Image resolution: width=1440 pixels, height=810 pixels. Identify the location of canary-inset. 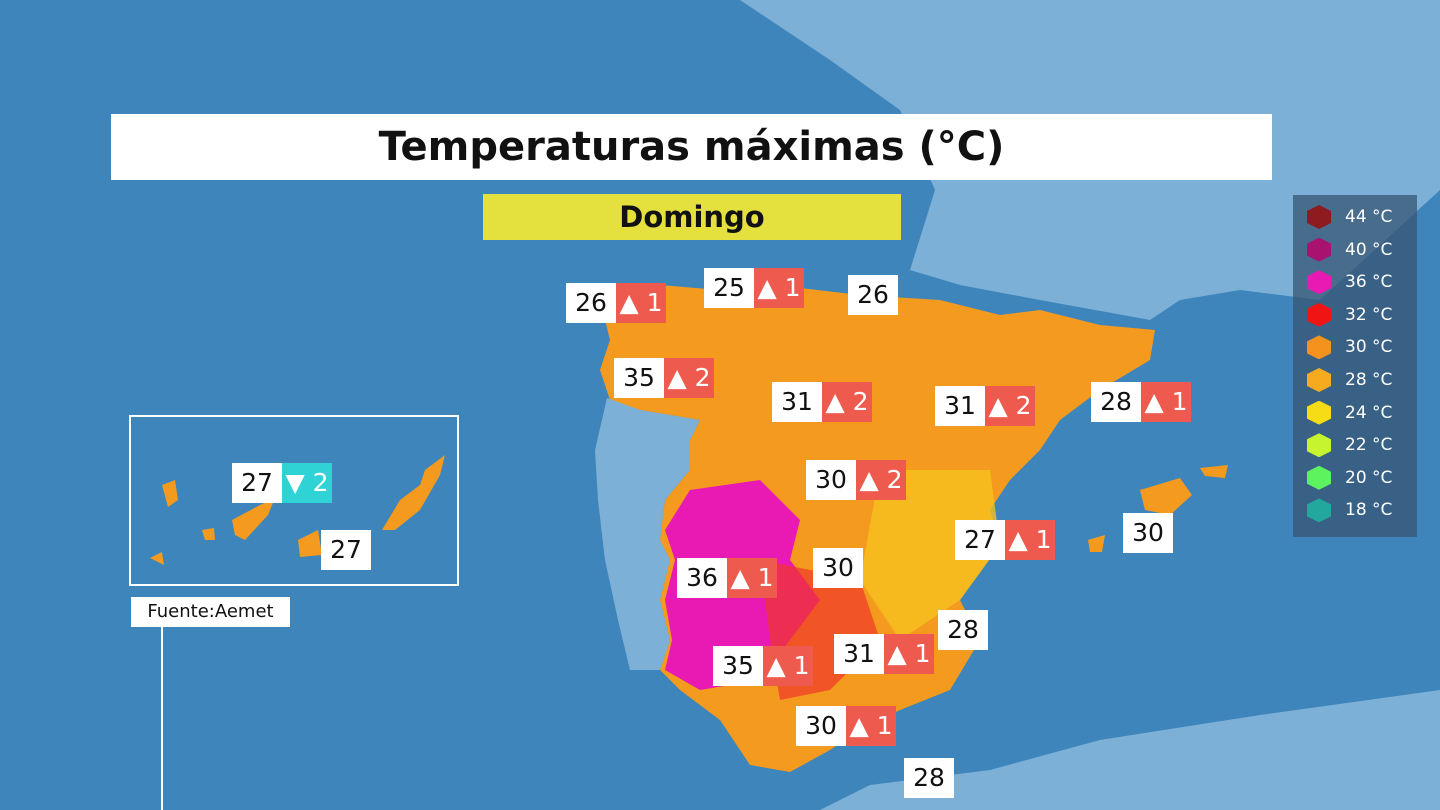
(294, 500).